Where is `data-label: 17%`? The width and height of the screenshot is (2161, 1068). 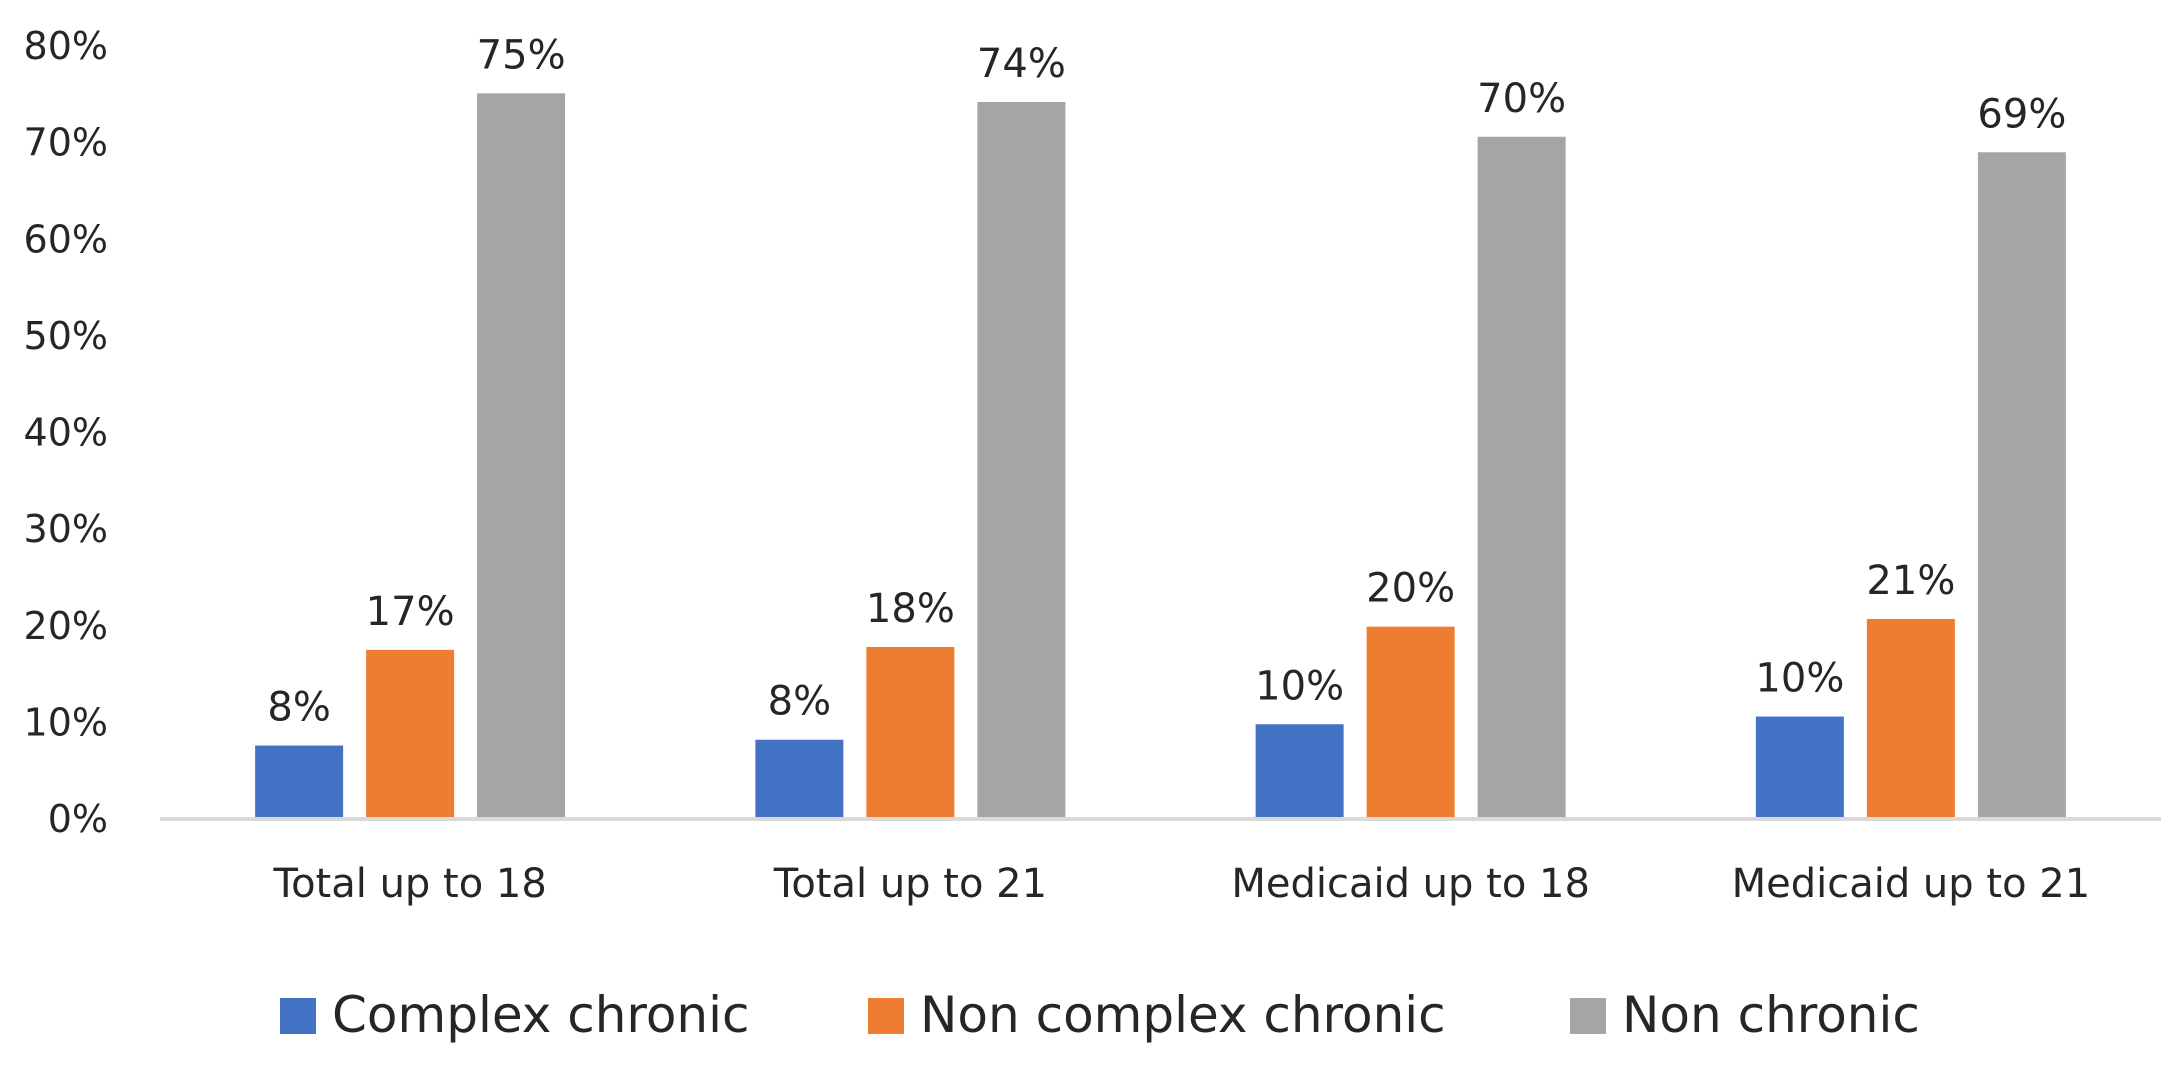
data-label: 17% is located at coordinates (410, 612).